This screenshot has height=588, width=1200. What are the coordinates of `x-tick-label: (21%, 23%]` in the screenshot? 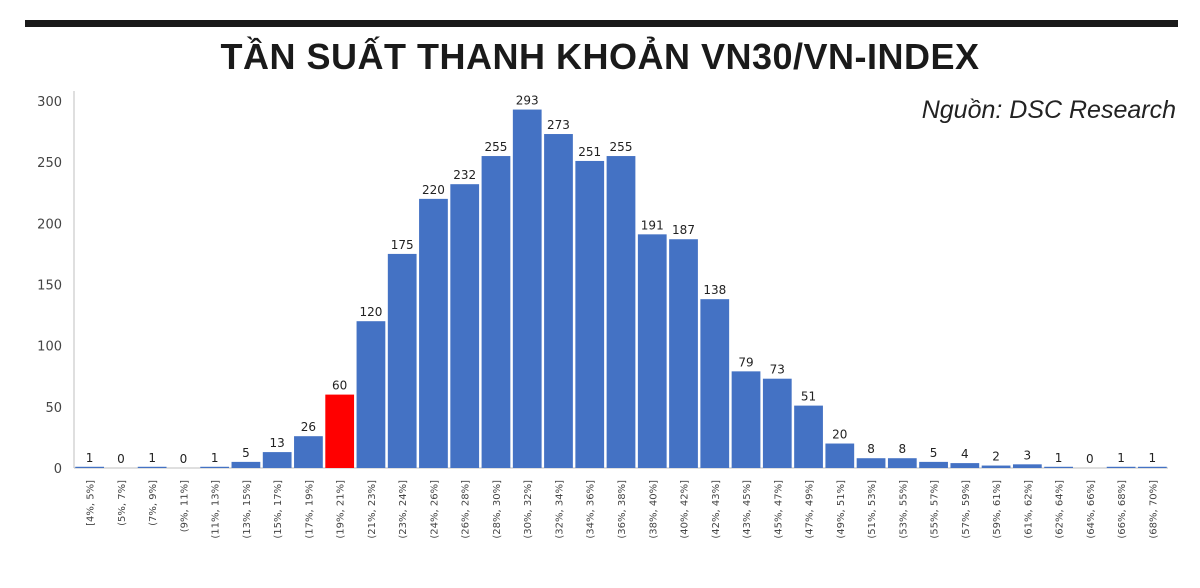 It's located at (372, 509).